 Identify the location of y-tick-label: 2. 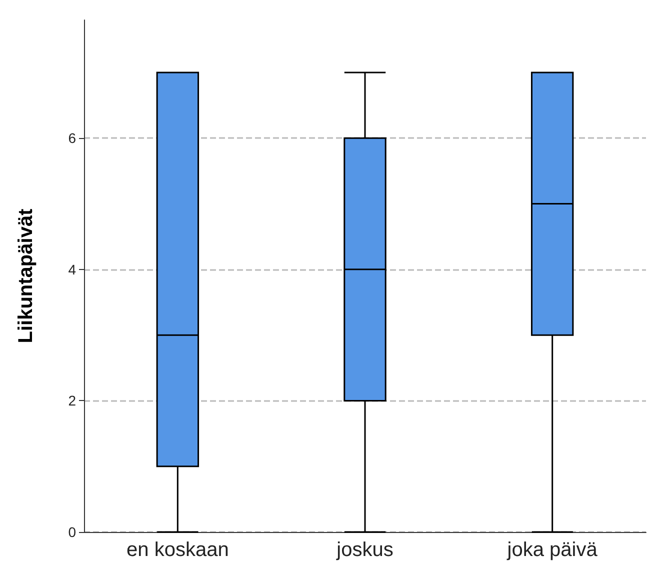
(72, 400).